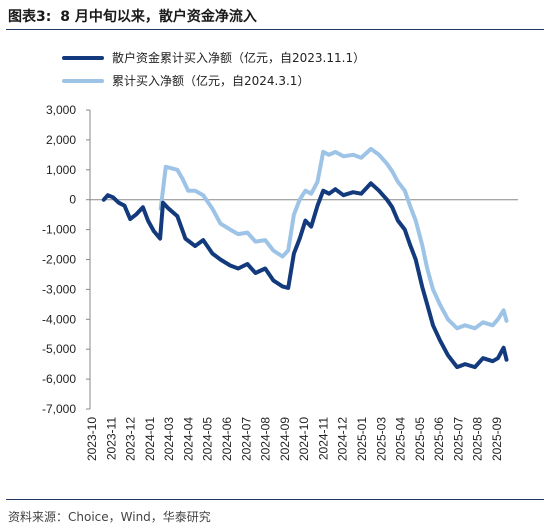 The height and width of the screenshot is (530, 550). Describe the element at coordinates (381, 439) in the screenshot. I see `x-tick-label: 2025-03` at that location.